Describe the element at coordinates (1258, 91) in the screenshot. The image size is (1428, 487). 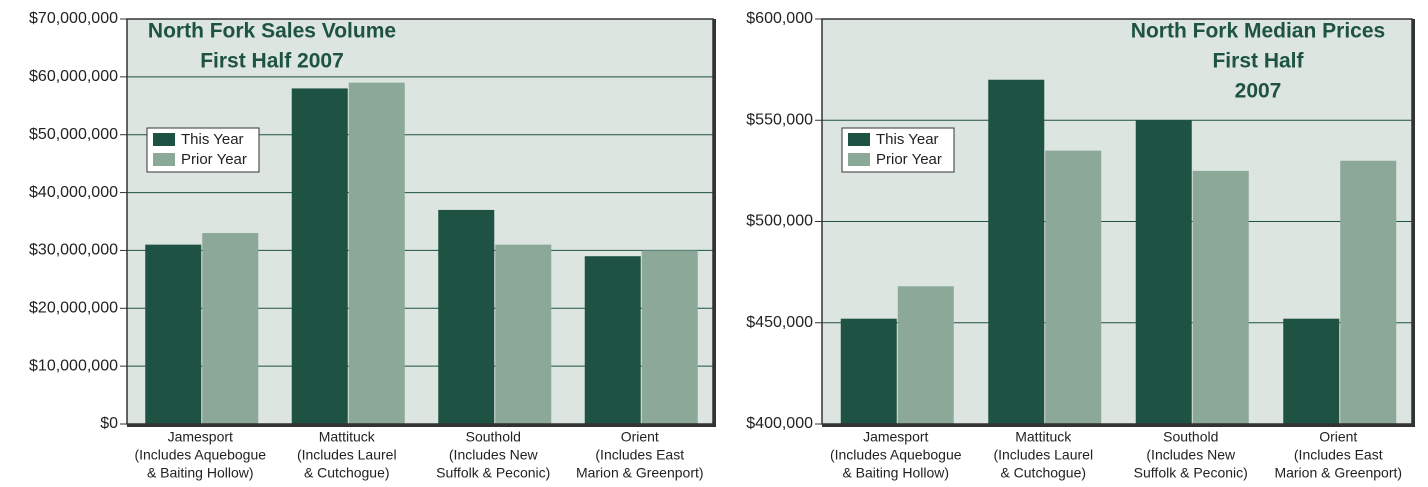
I see `chart-title: 2007` at that location.